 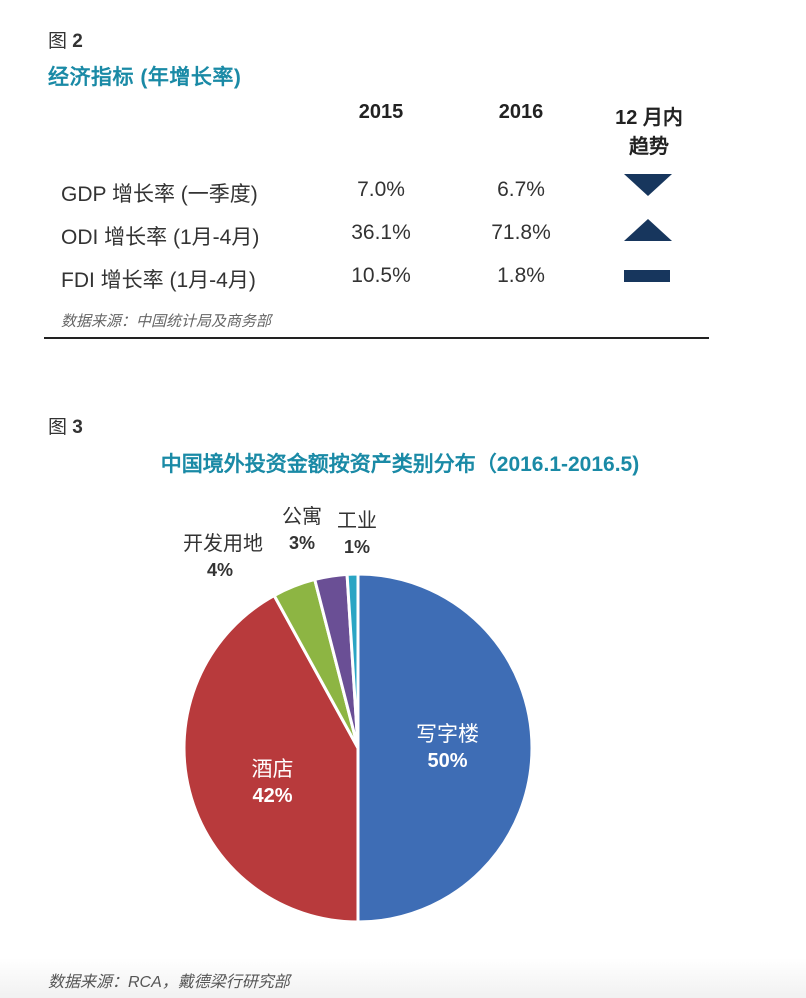 I want to click on slice-label-apartment-name: 公寓, so click(x=302, y=517).